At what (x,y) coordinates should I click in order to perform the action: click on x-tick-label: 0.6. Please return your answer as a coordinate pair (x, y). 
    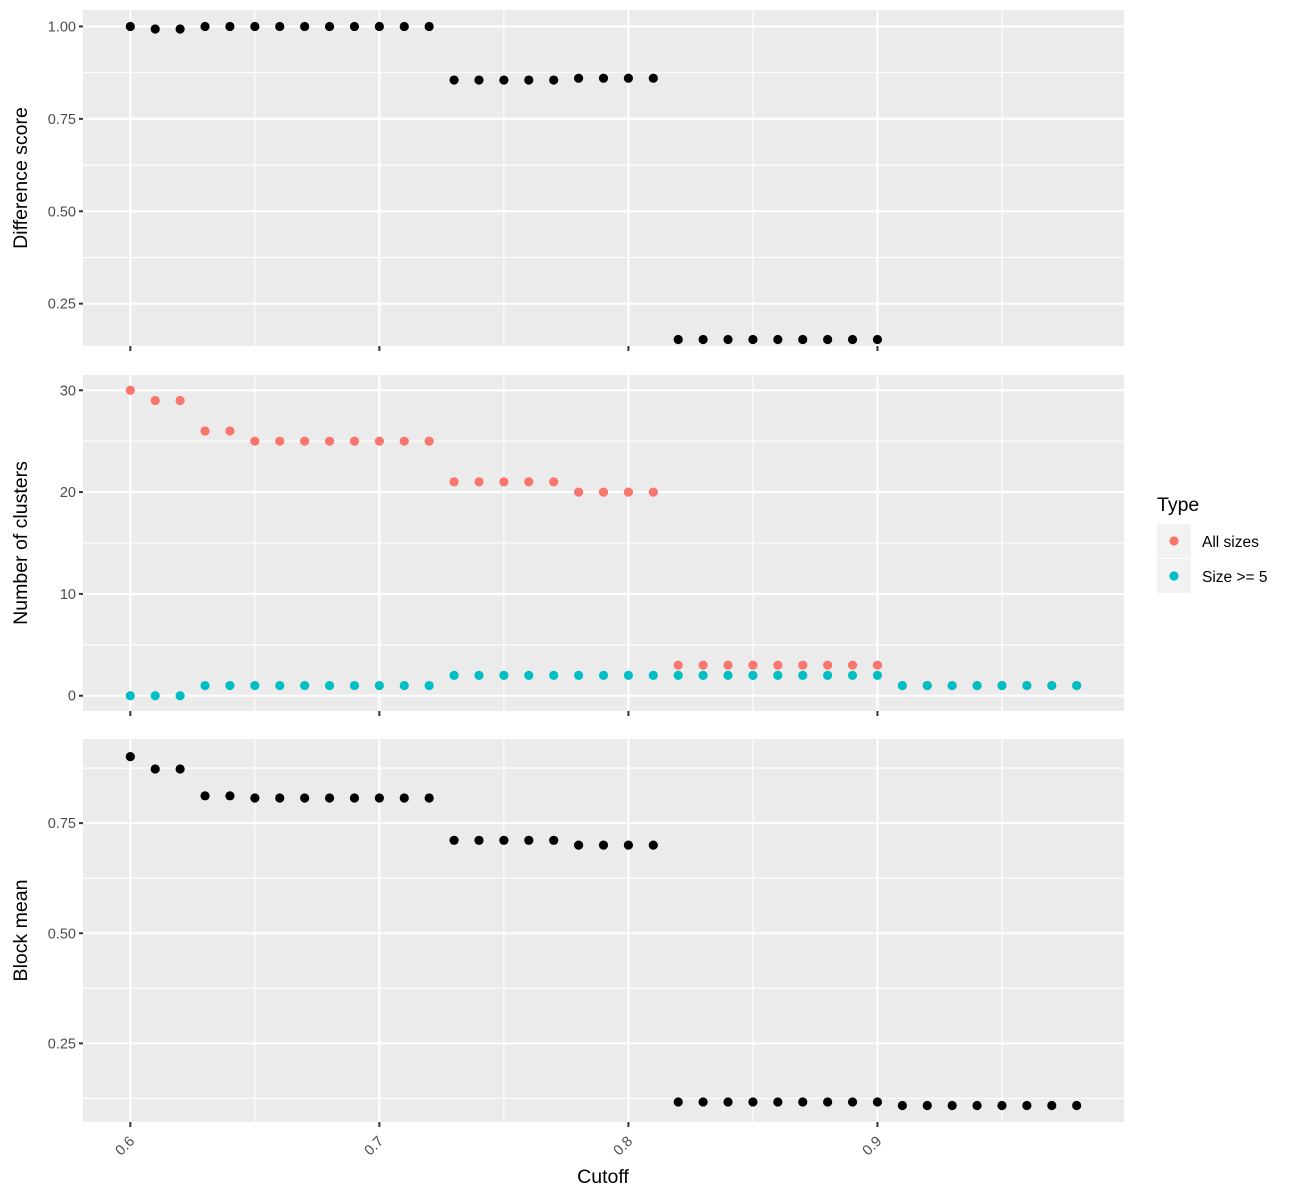
    Looking at the image, I should click on (126, 1147).